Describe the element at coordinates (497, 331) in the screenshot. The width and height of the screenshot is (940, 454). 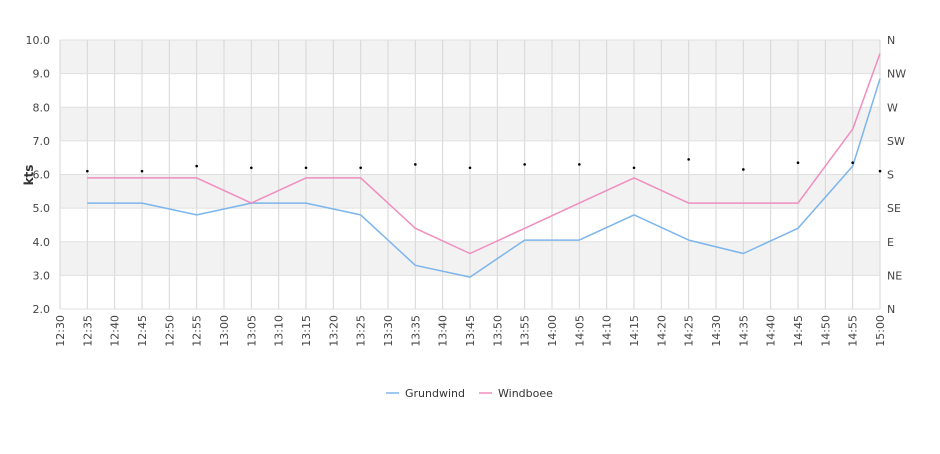
I see `x-tick-label: 13:50` at that location.